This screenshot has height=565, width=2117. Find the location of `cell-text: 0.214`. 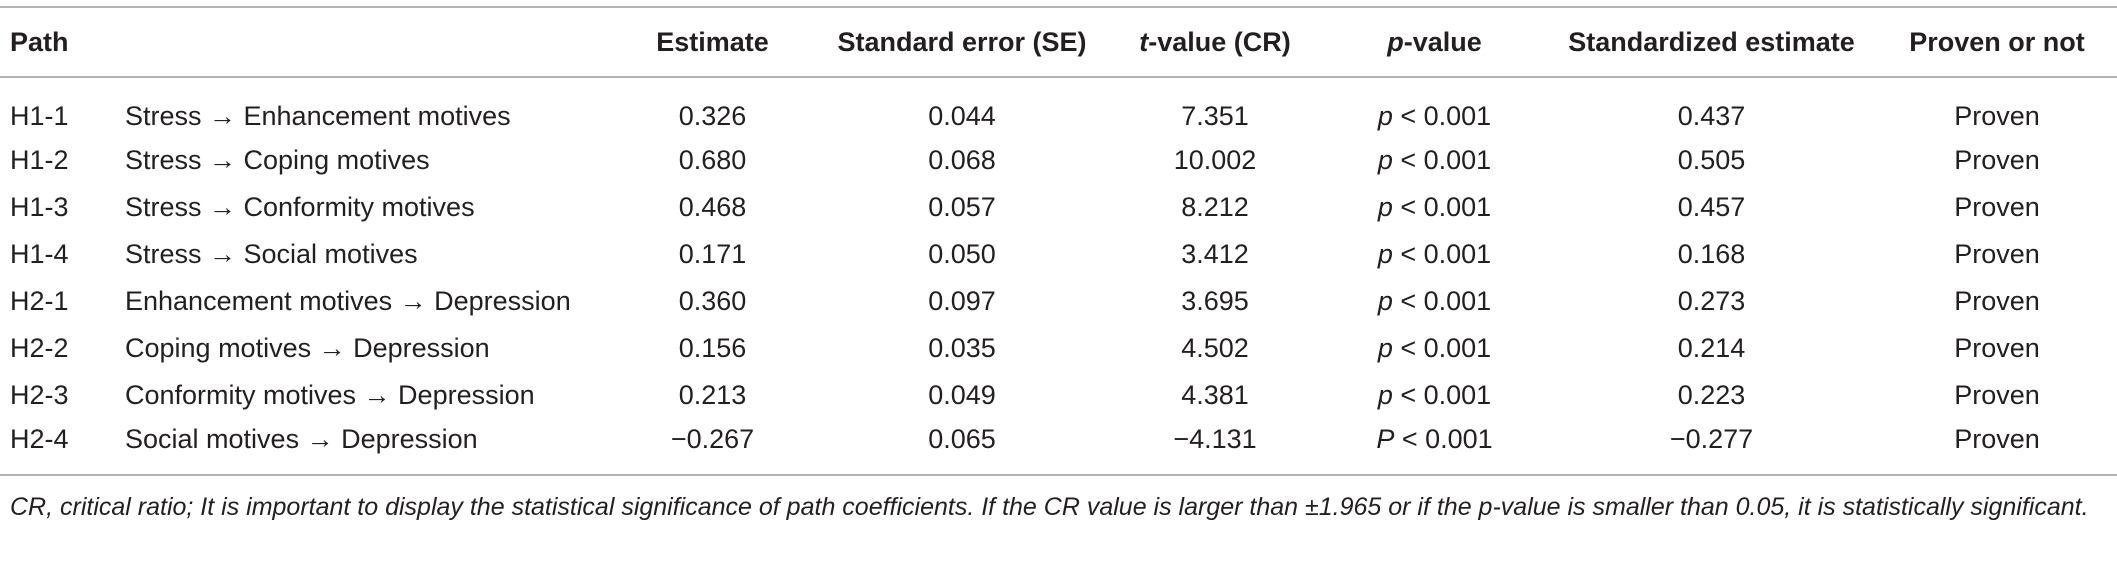

cell-text: 0.214 is located at coordinates (1711, 348).